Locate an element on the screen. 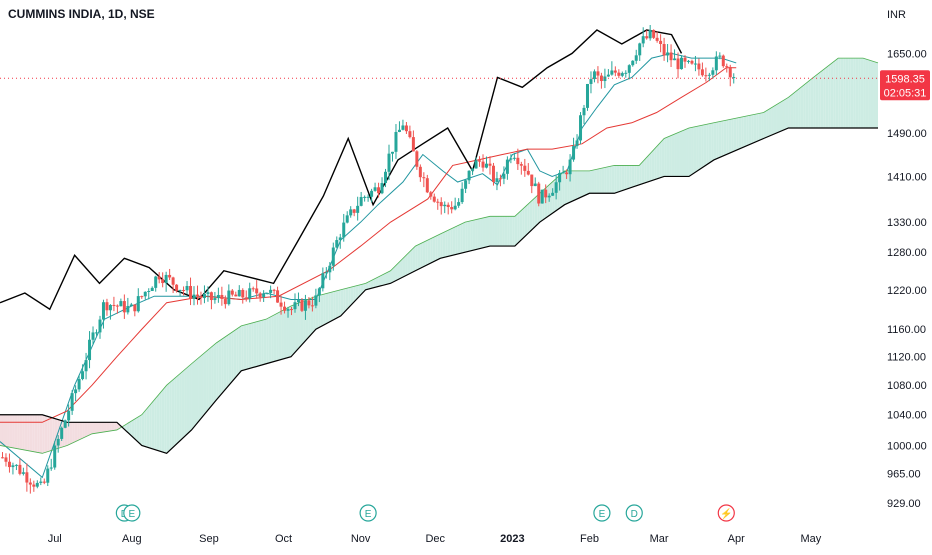  event-marker: D is located at coordinates (634, 513).